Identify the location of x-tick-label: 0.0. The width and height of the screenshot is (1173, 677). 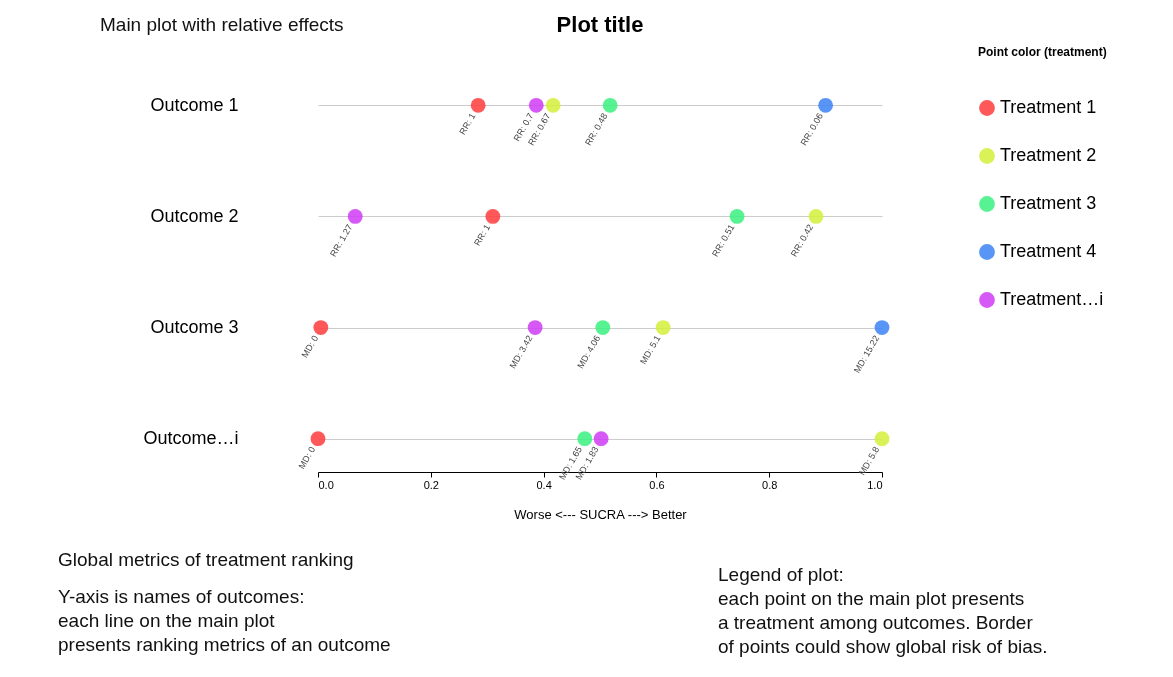
(326, 484).